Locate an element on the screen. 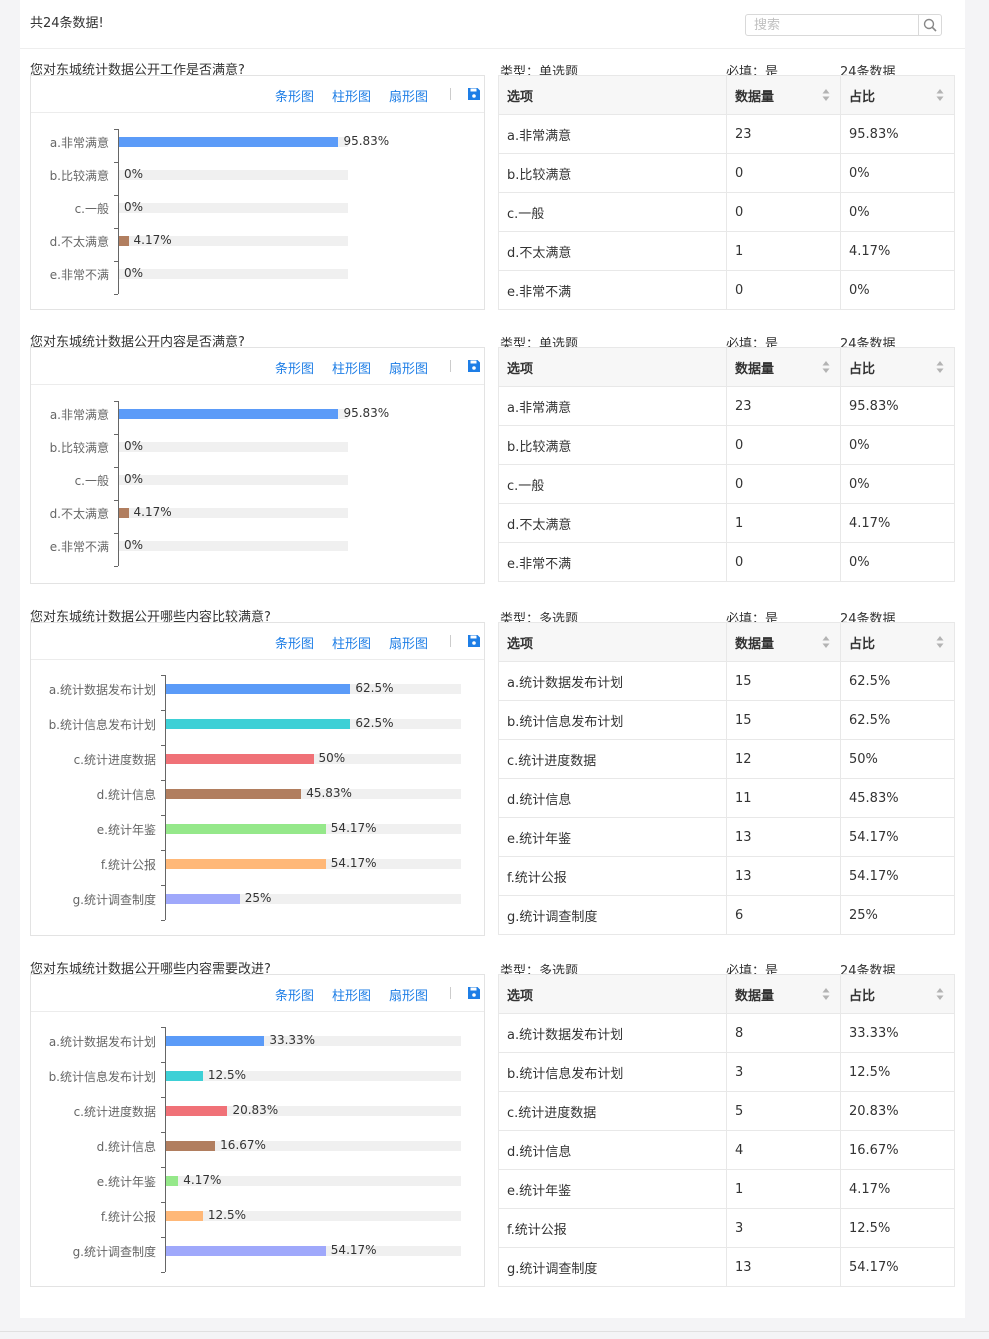 Image resolution: width=989 pixels, height=1339 pixels. bar-category-label: c.统计进度数据 is located at coordinates (114, 760).